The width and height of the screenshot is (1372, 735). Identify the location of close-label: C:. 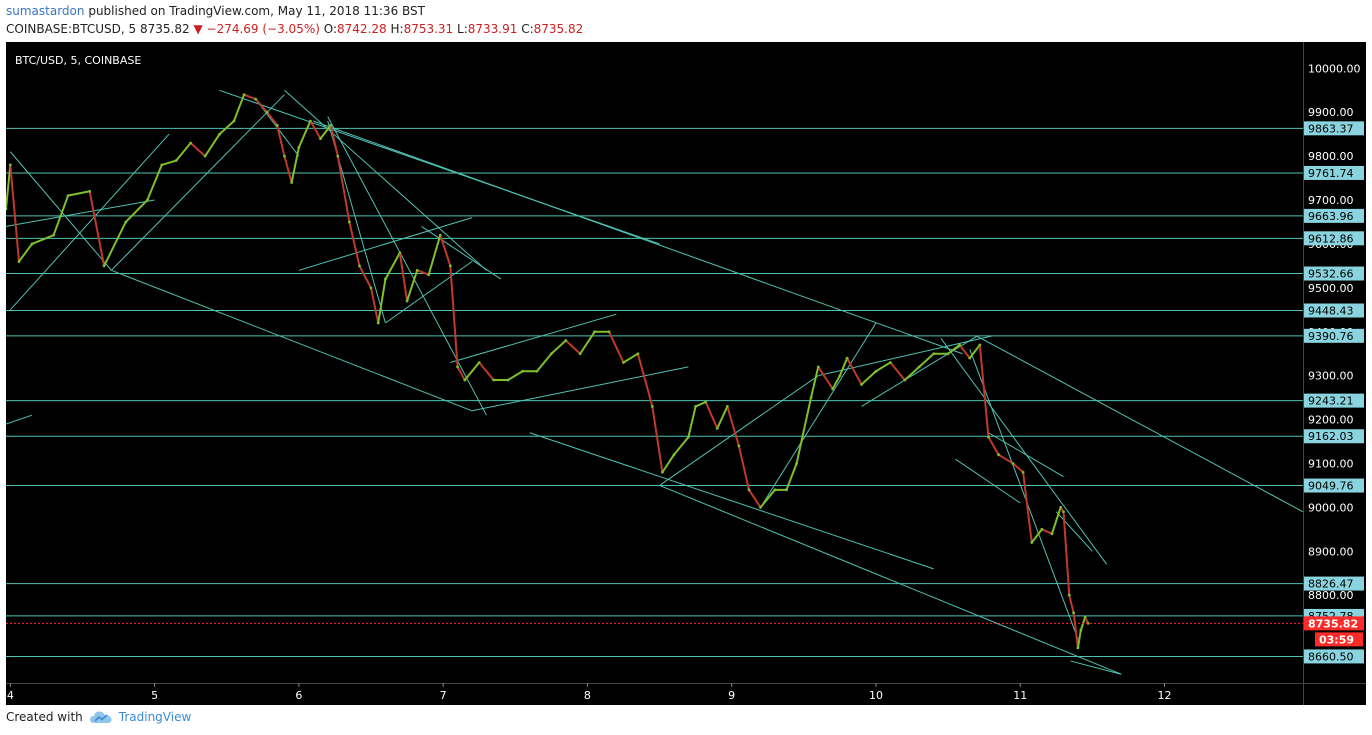
(527, 29).